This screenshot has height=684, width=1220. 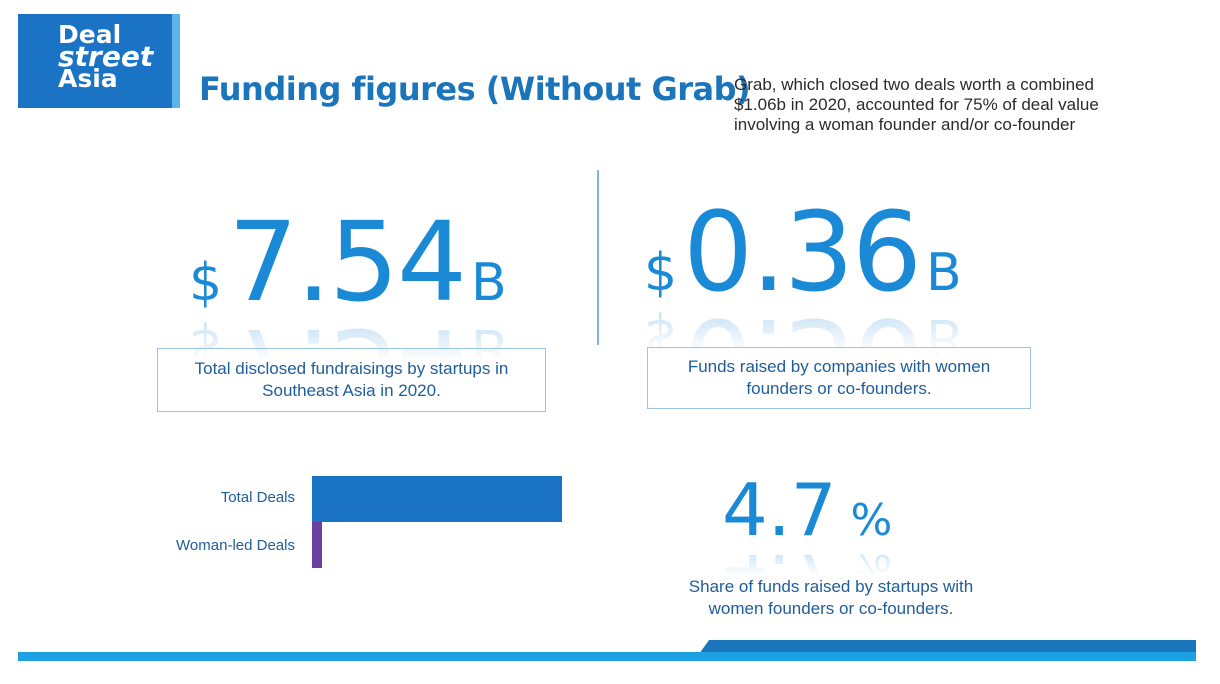 I want to click on share-stat: 4.7 %, so click(x=807, y=510).